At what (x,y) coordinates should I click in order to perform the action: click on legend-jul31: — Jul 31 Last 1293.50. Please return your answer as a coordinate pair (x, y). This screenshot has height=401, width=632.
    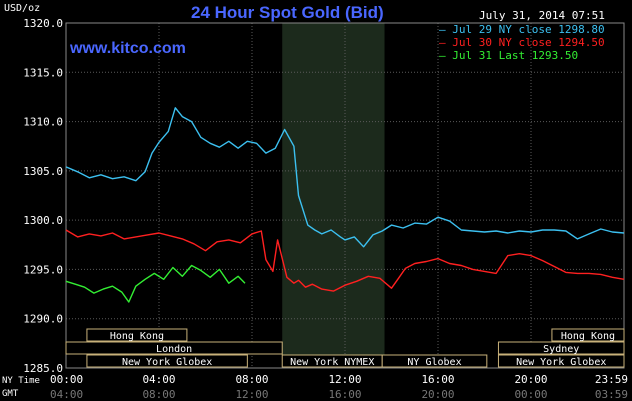
    Looking at the image, I should click on (509, 55).